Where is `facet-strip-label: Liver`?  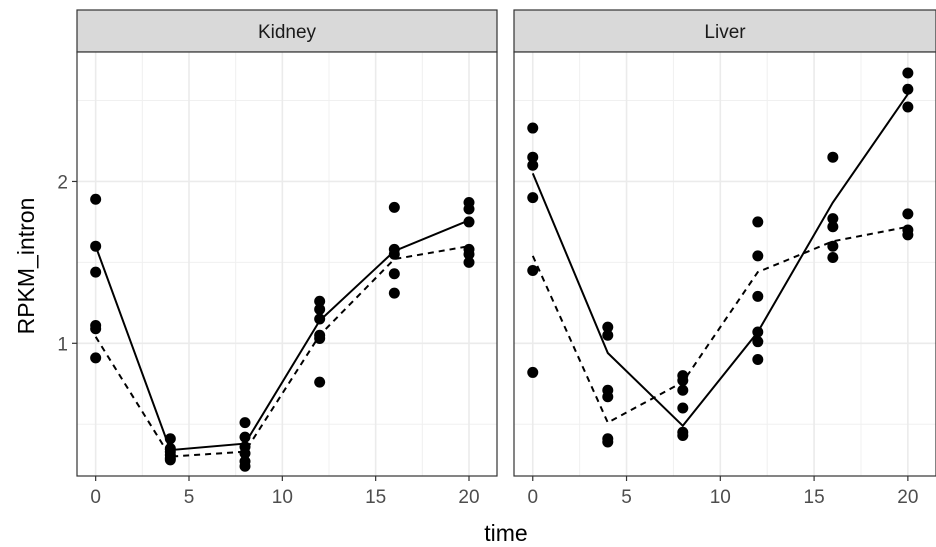
facet-strip-label: Liver is located at coordinates (725, 32).